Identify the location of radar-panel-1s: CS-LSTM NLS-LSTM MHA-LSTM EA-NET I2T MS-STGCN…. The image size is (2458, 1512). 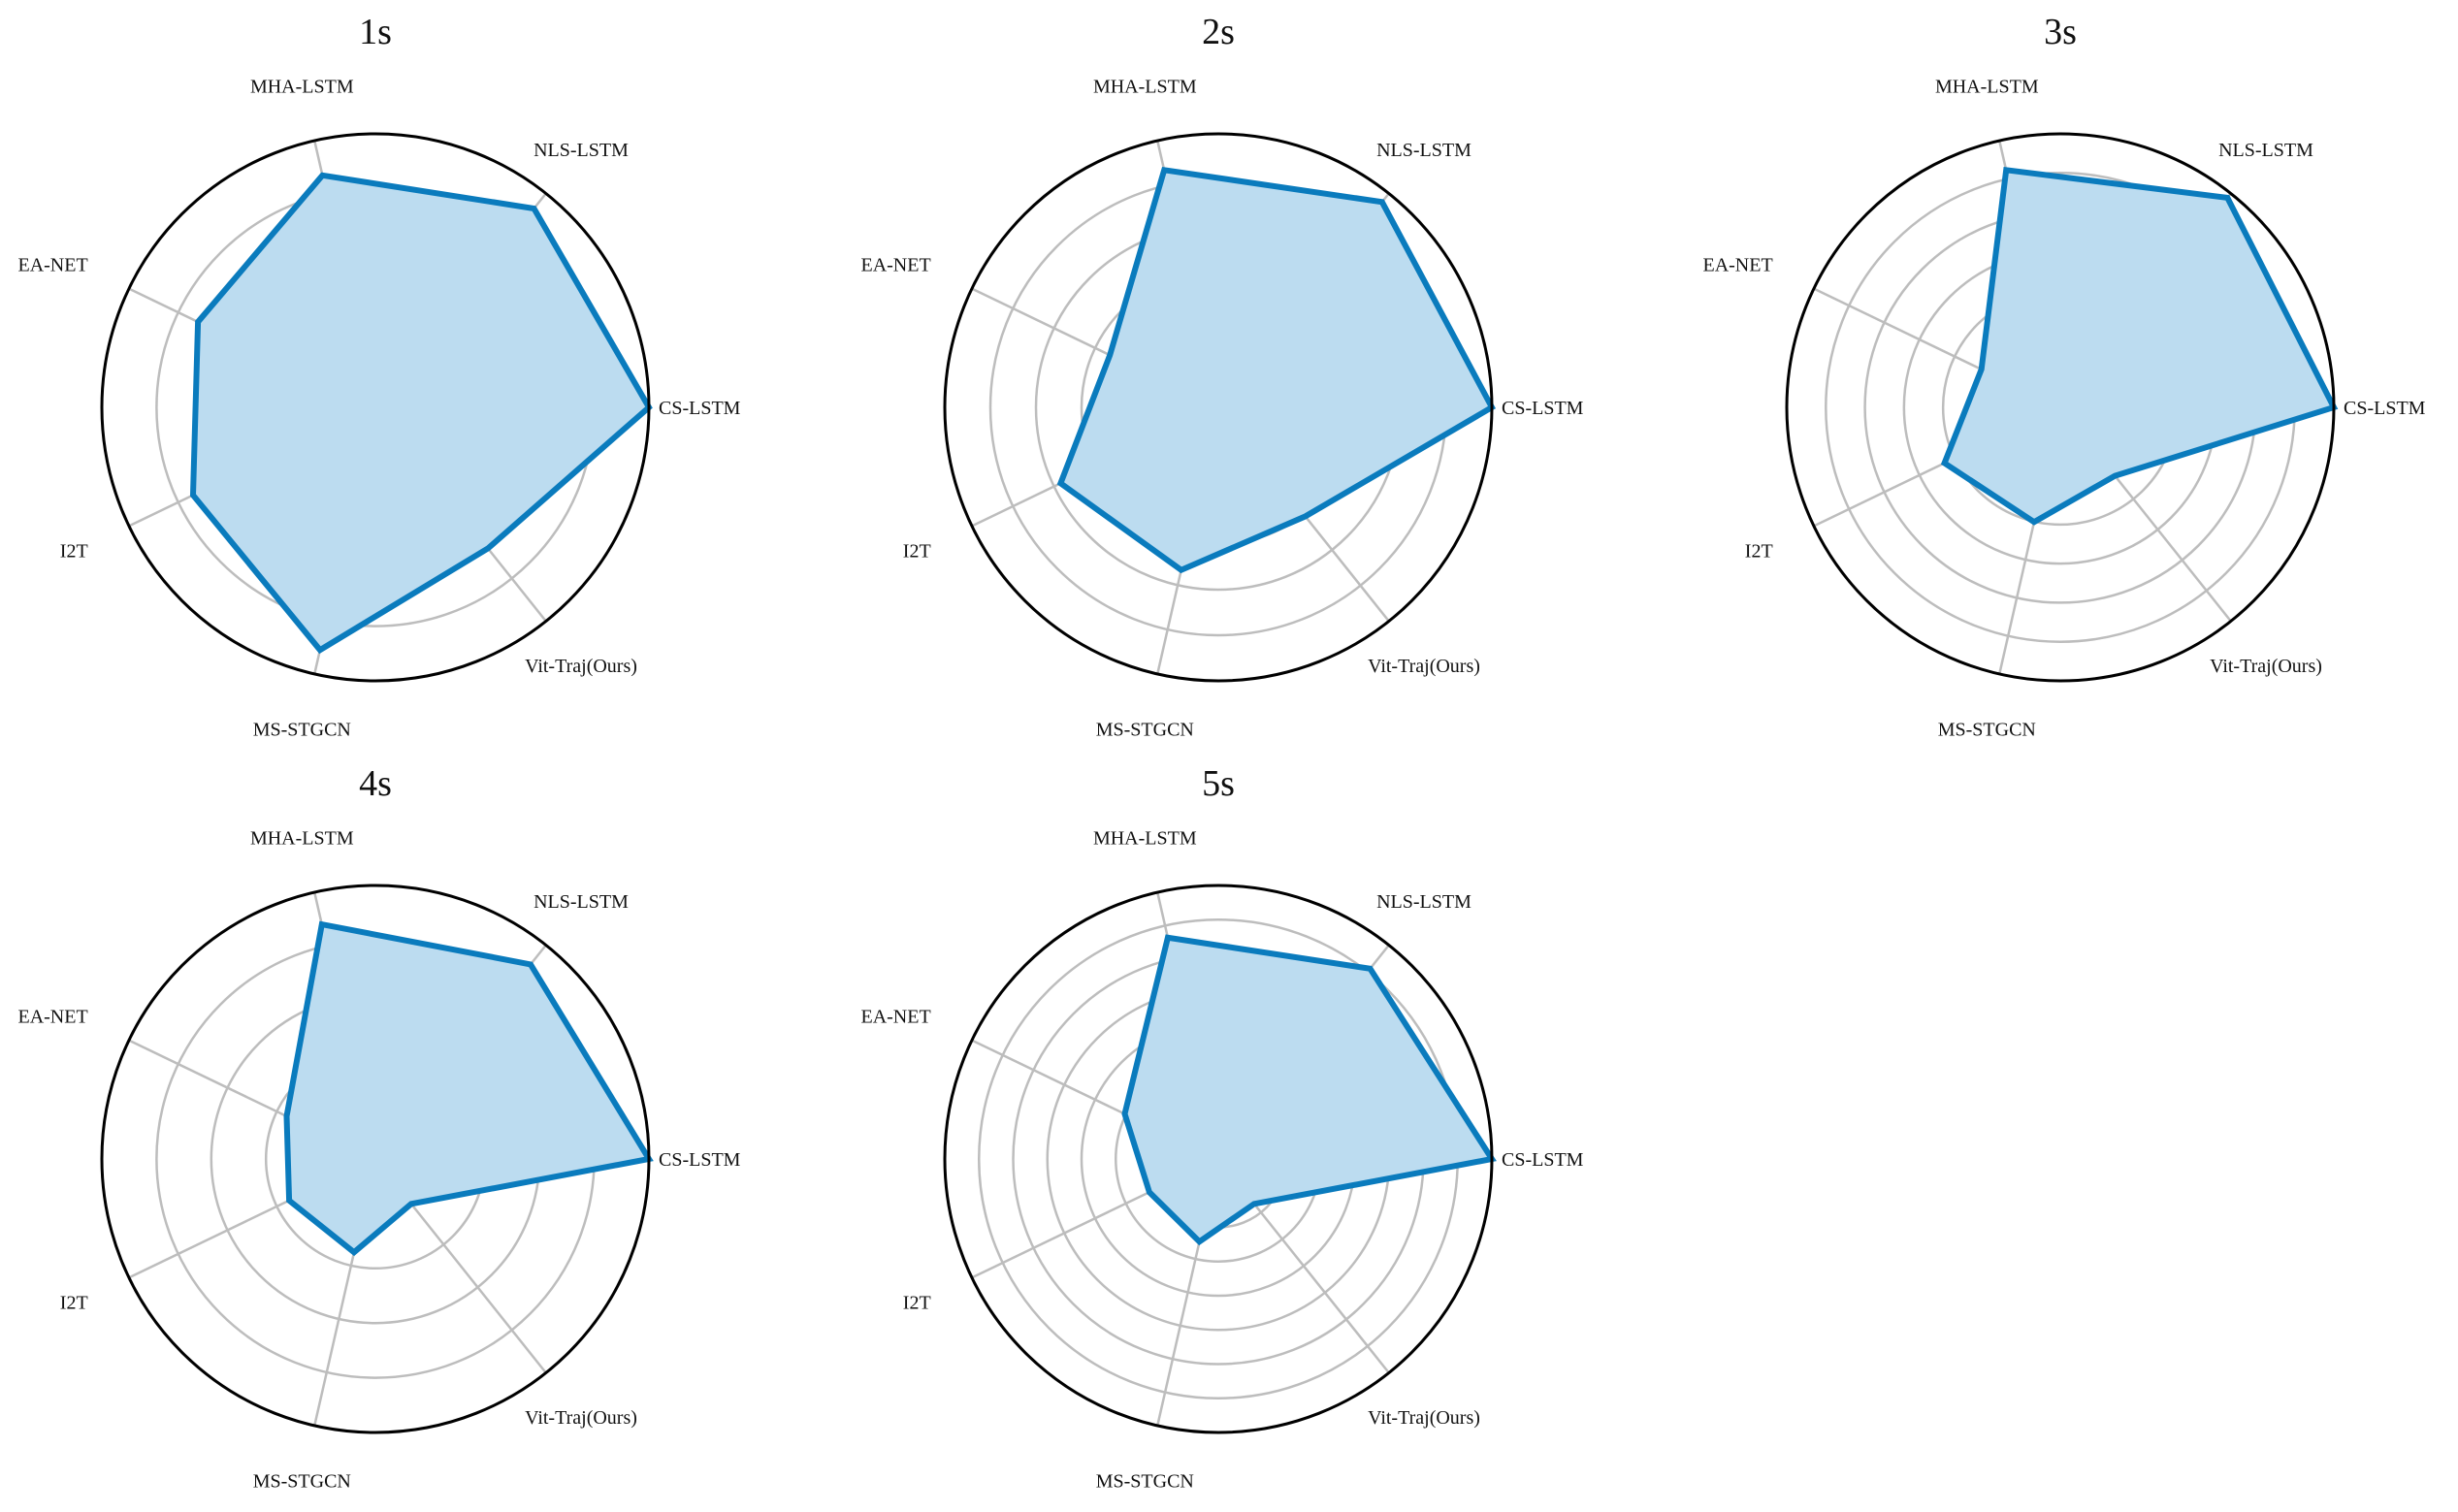
(378, 376).